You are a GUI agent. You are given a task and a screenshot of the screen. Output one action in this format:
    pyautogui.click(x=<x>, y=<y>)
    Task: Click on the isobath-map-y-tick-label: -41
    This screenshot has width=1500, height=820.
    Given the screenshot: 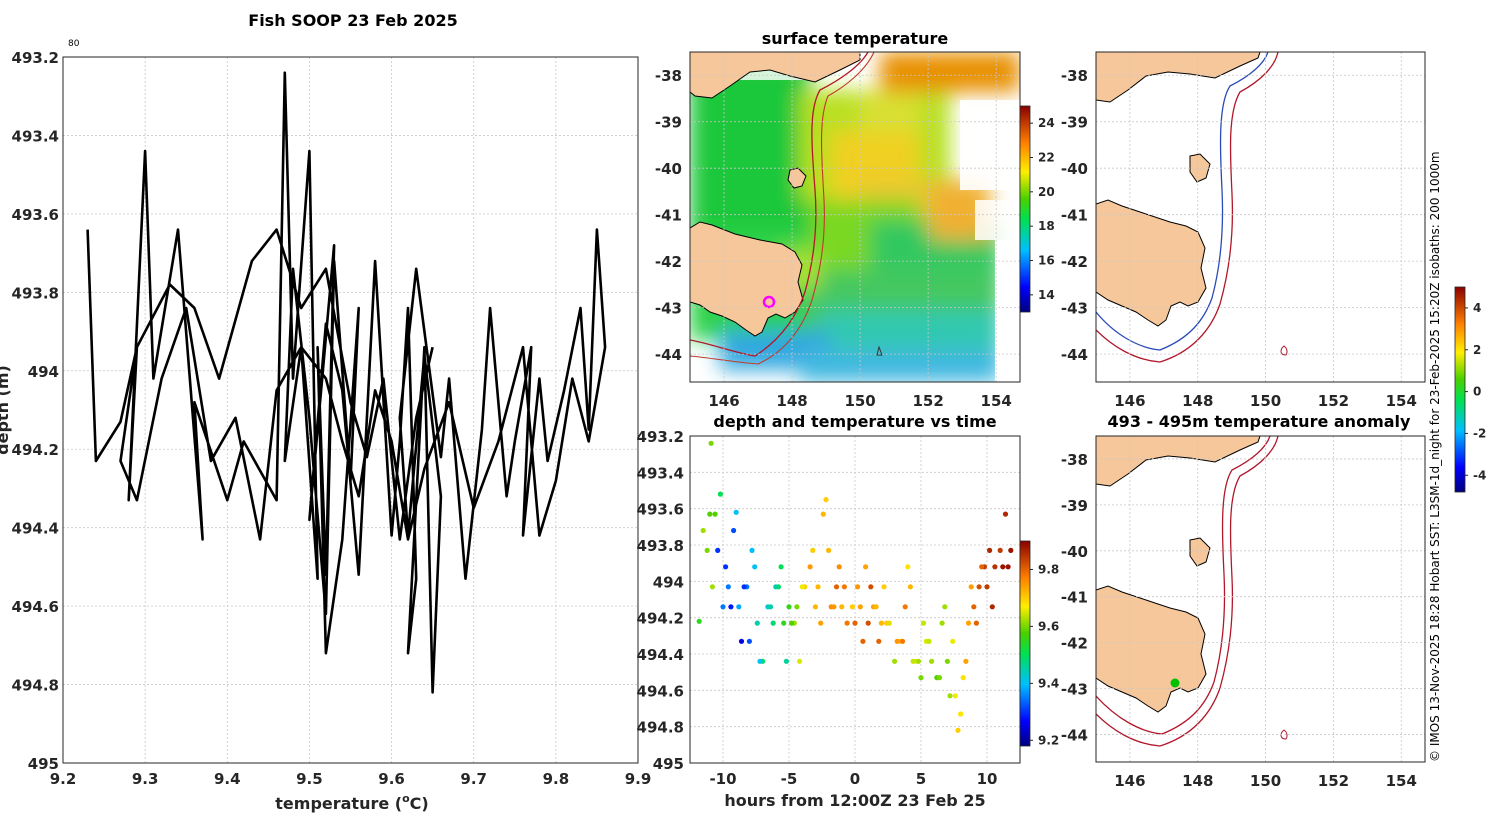 What is the action you would take?
    pyautogui.click(x=1074, y=216)
    